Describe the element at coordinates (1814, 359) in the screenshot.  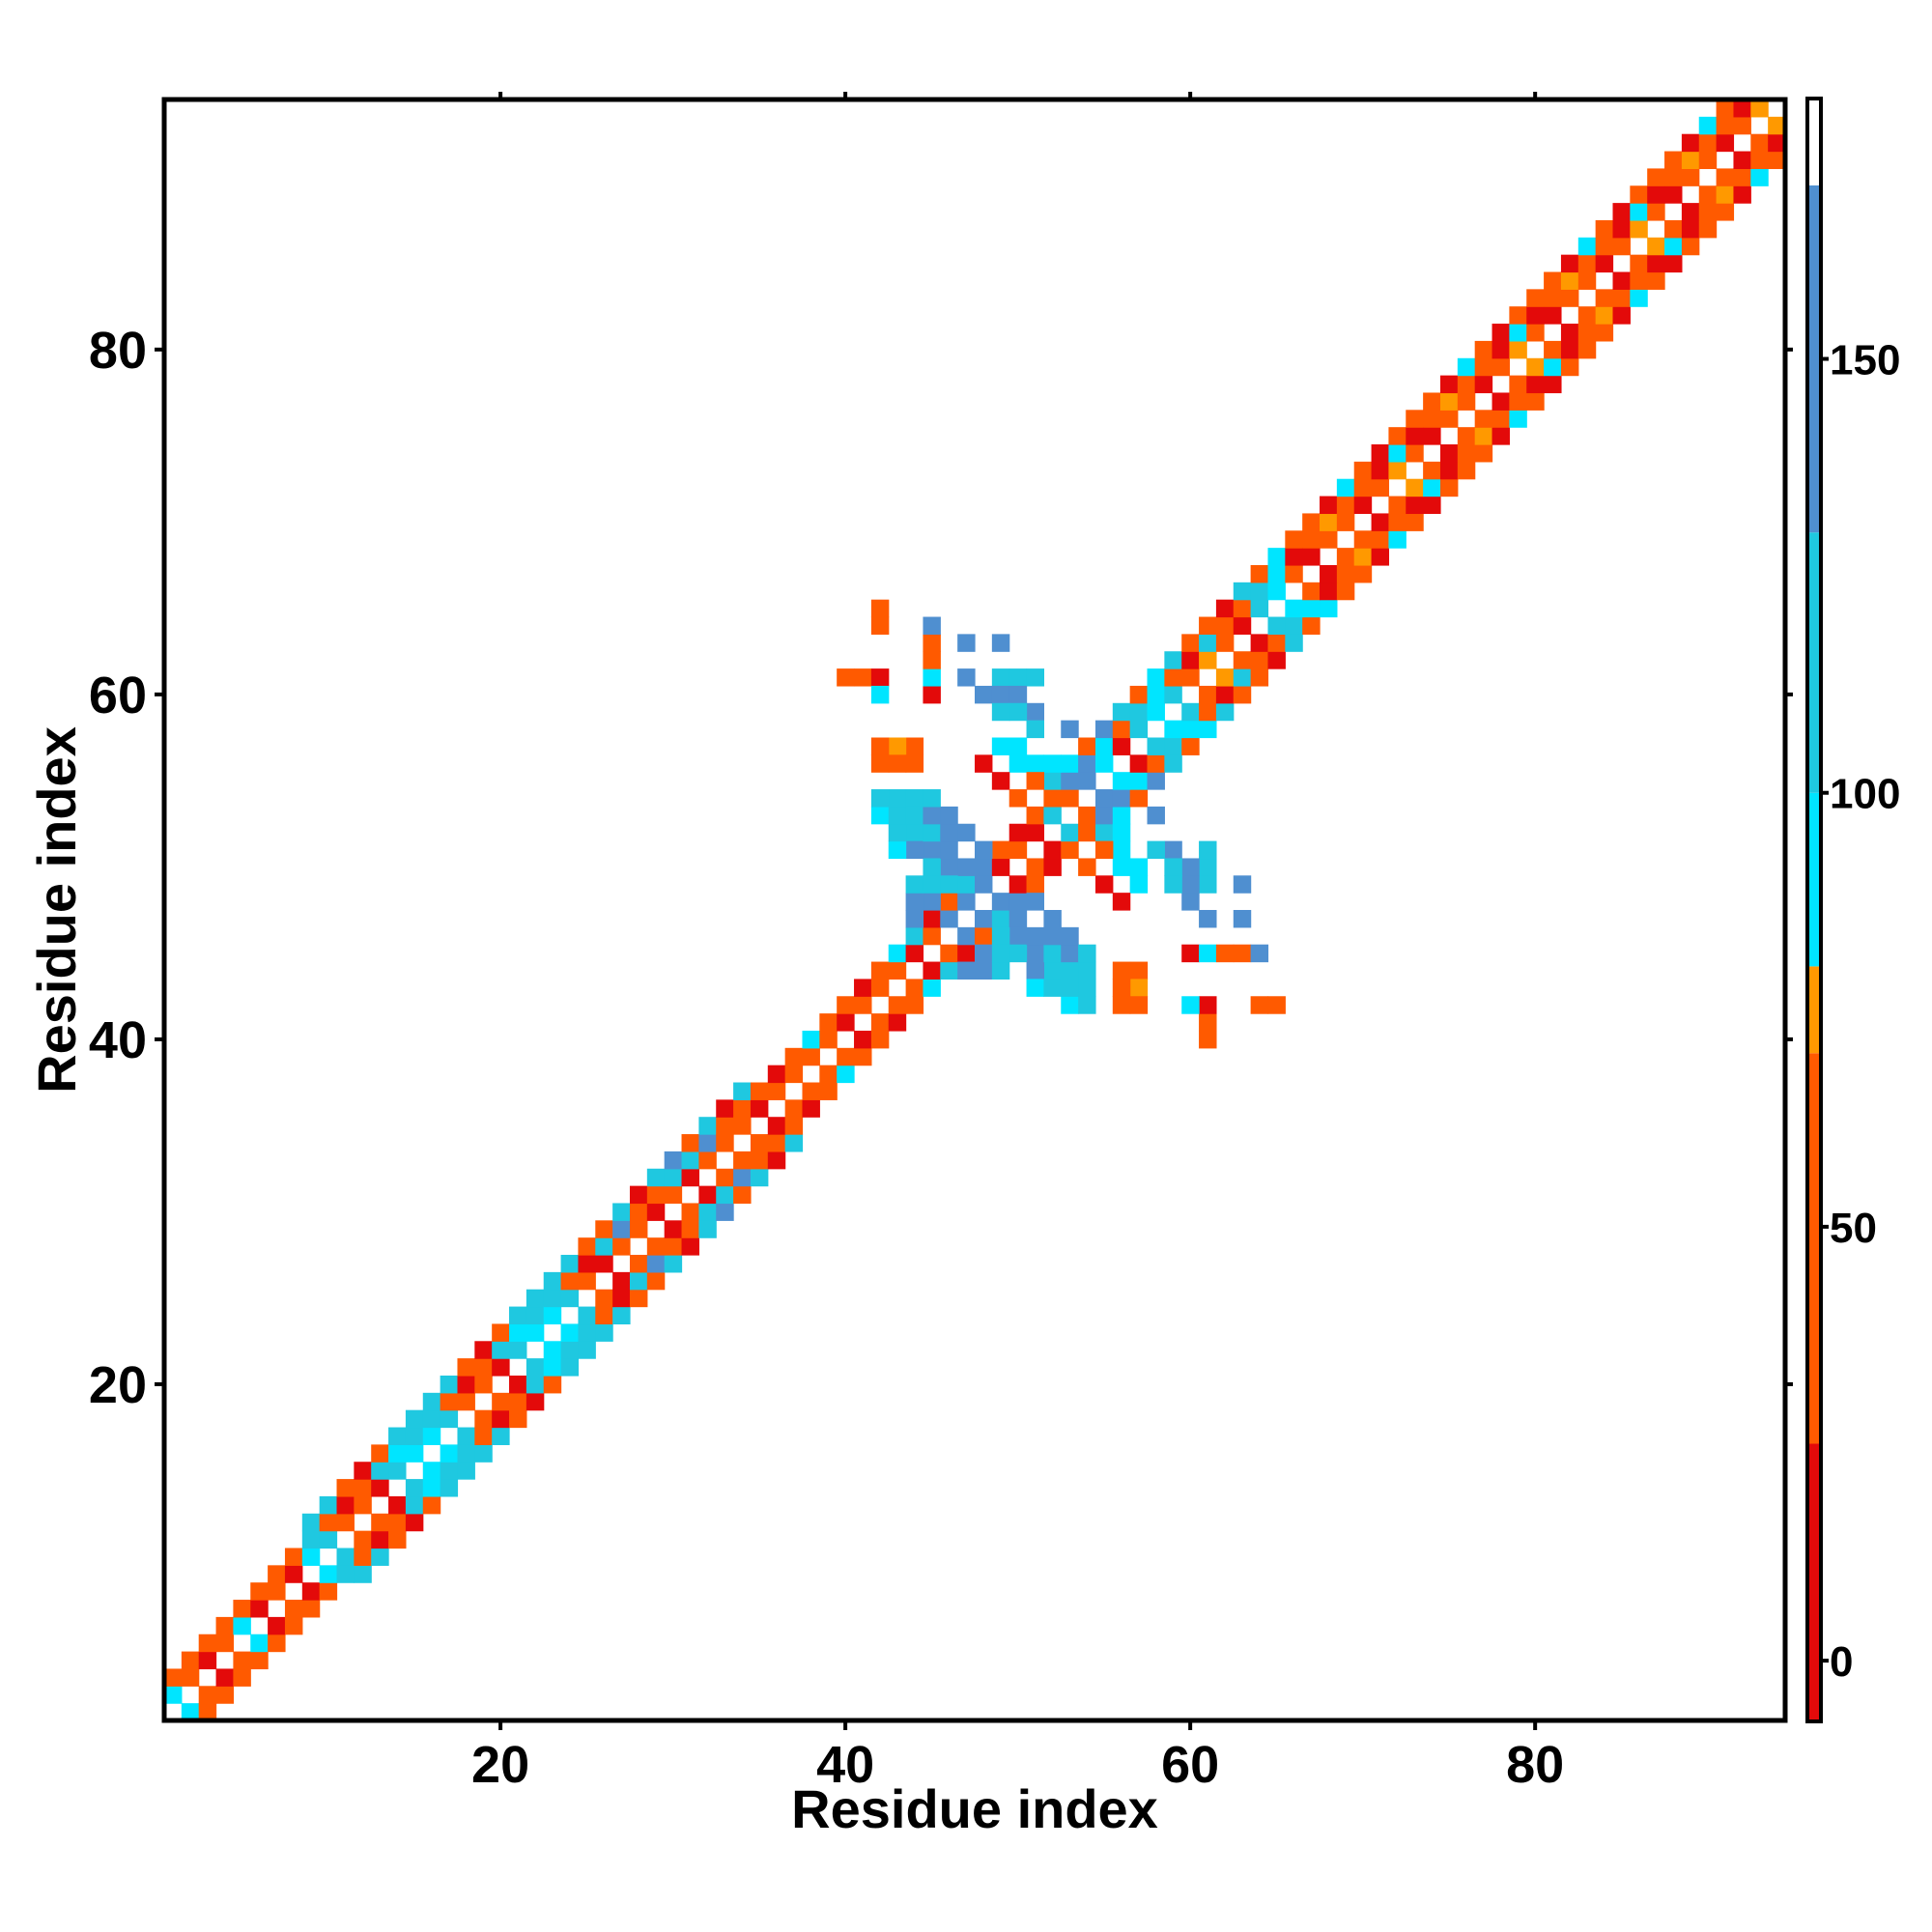
I see `colorbar-band` at that location.